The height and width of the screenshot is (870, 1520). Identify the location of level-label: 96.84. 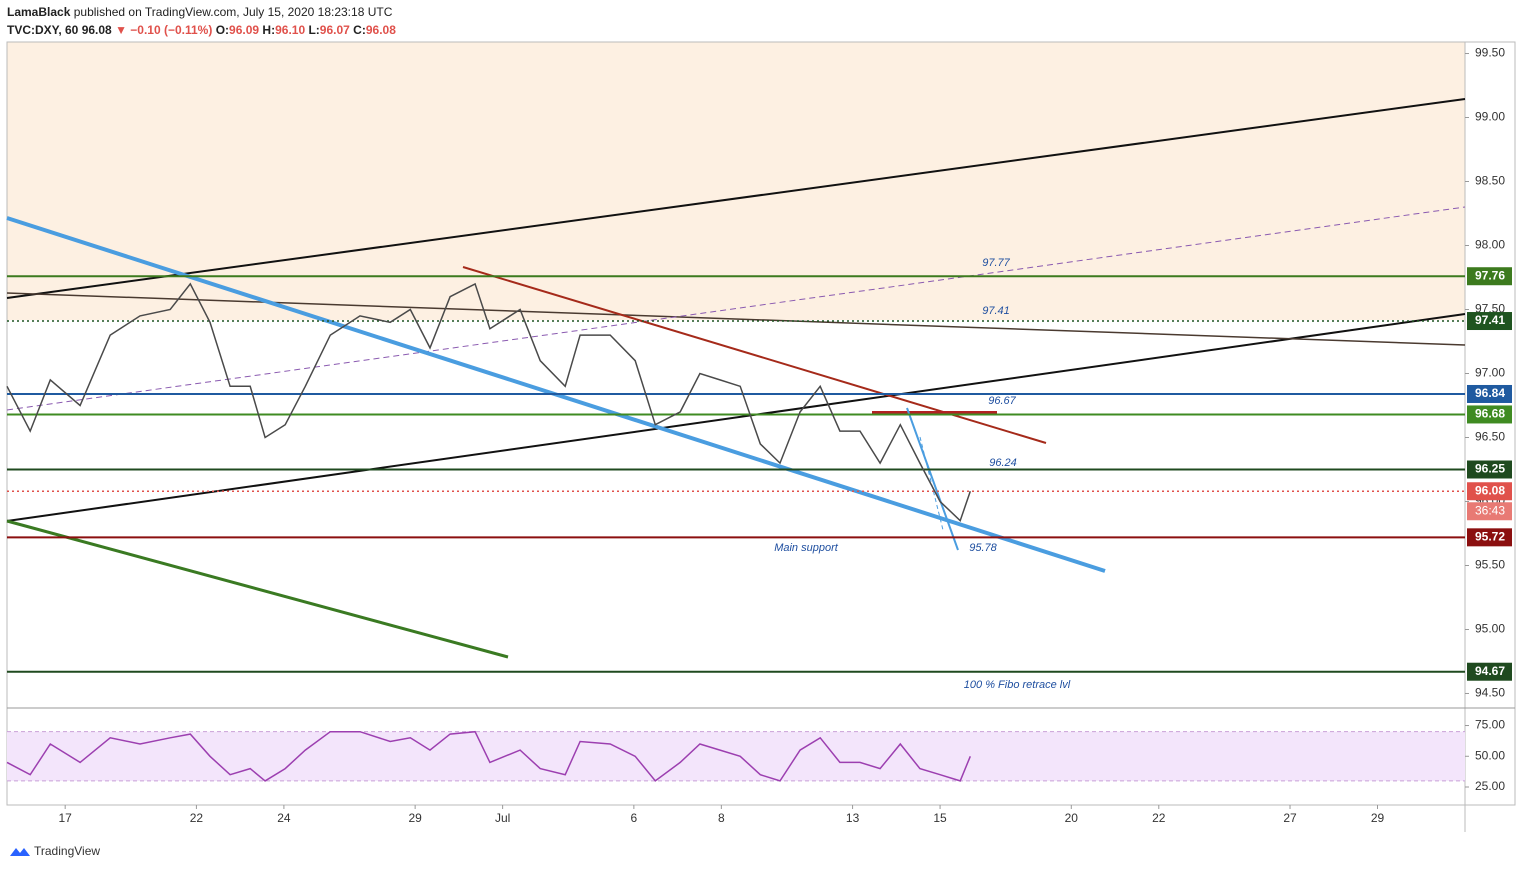
(1490, 393).